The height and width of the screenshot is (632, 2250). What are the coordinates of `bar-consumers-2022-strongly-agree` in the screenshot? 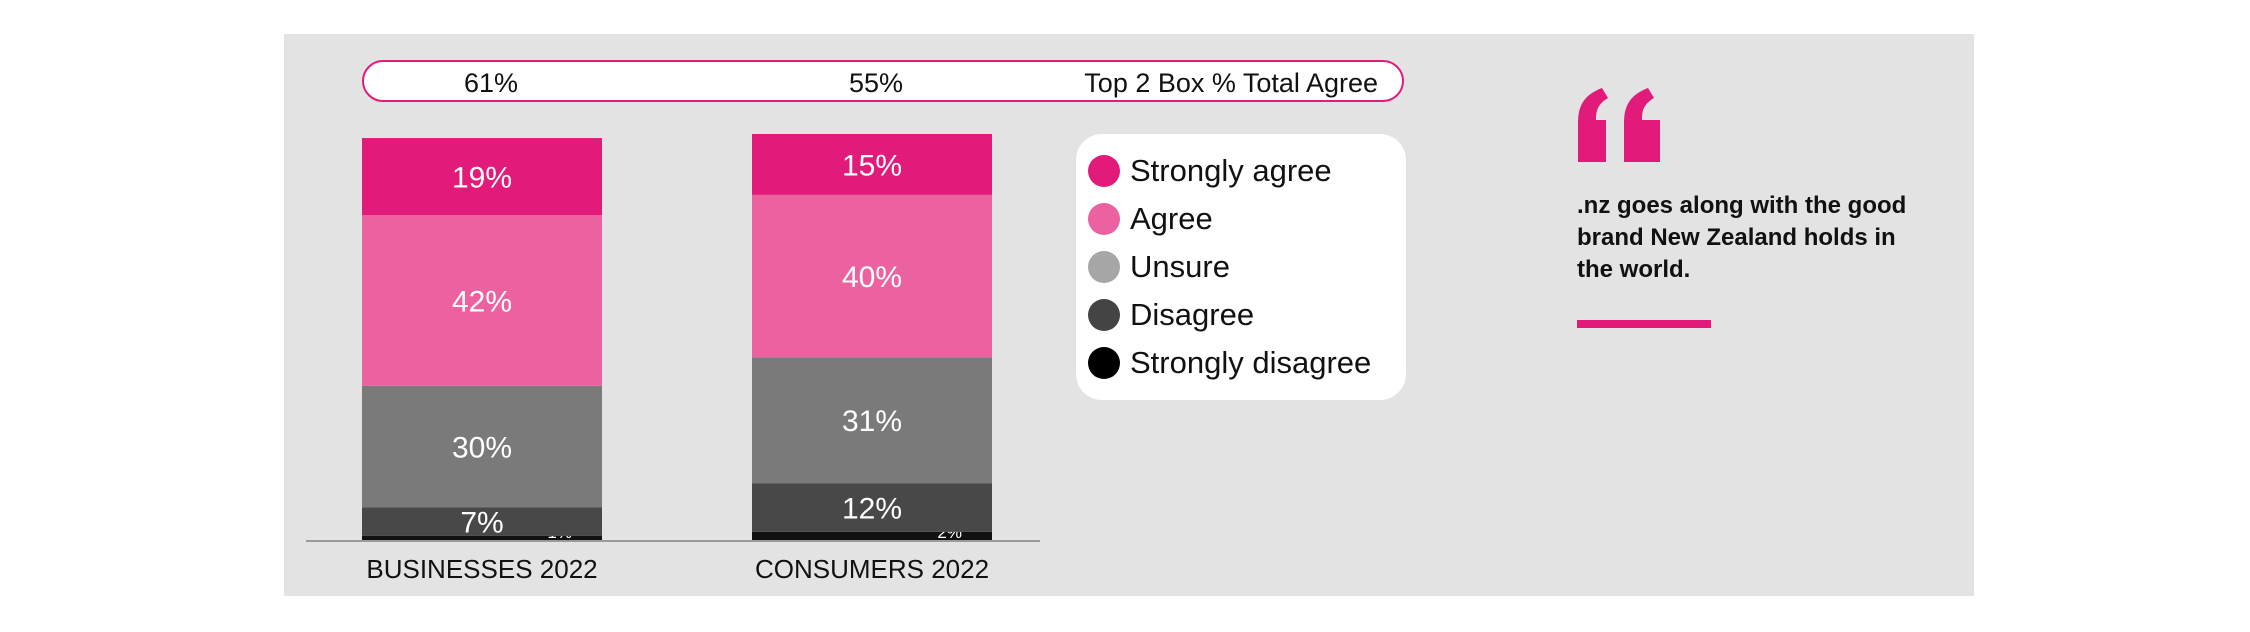 It's located at (872, 164).